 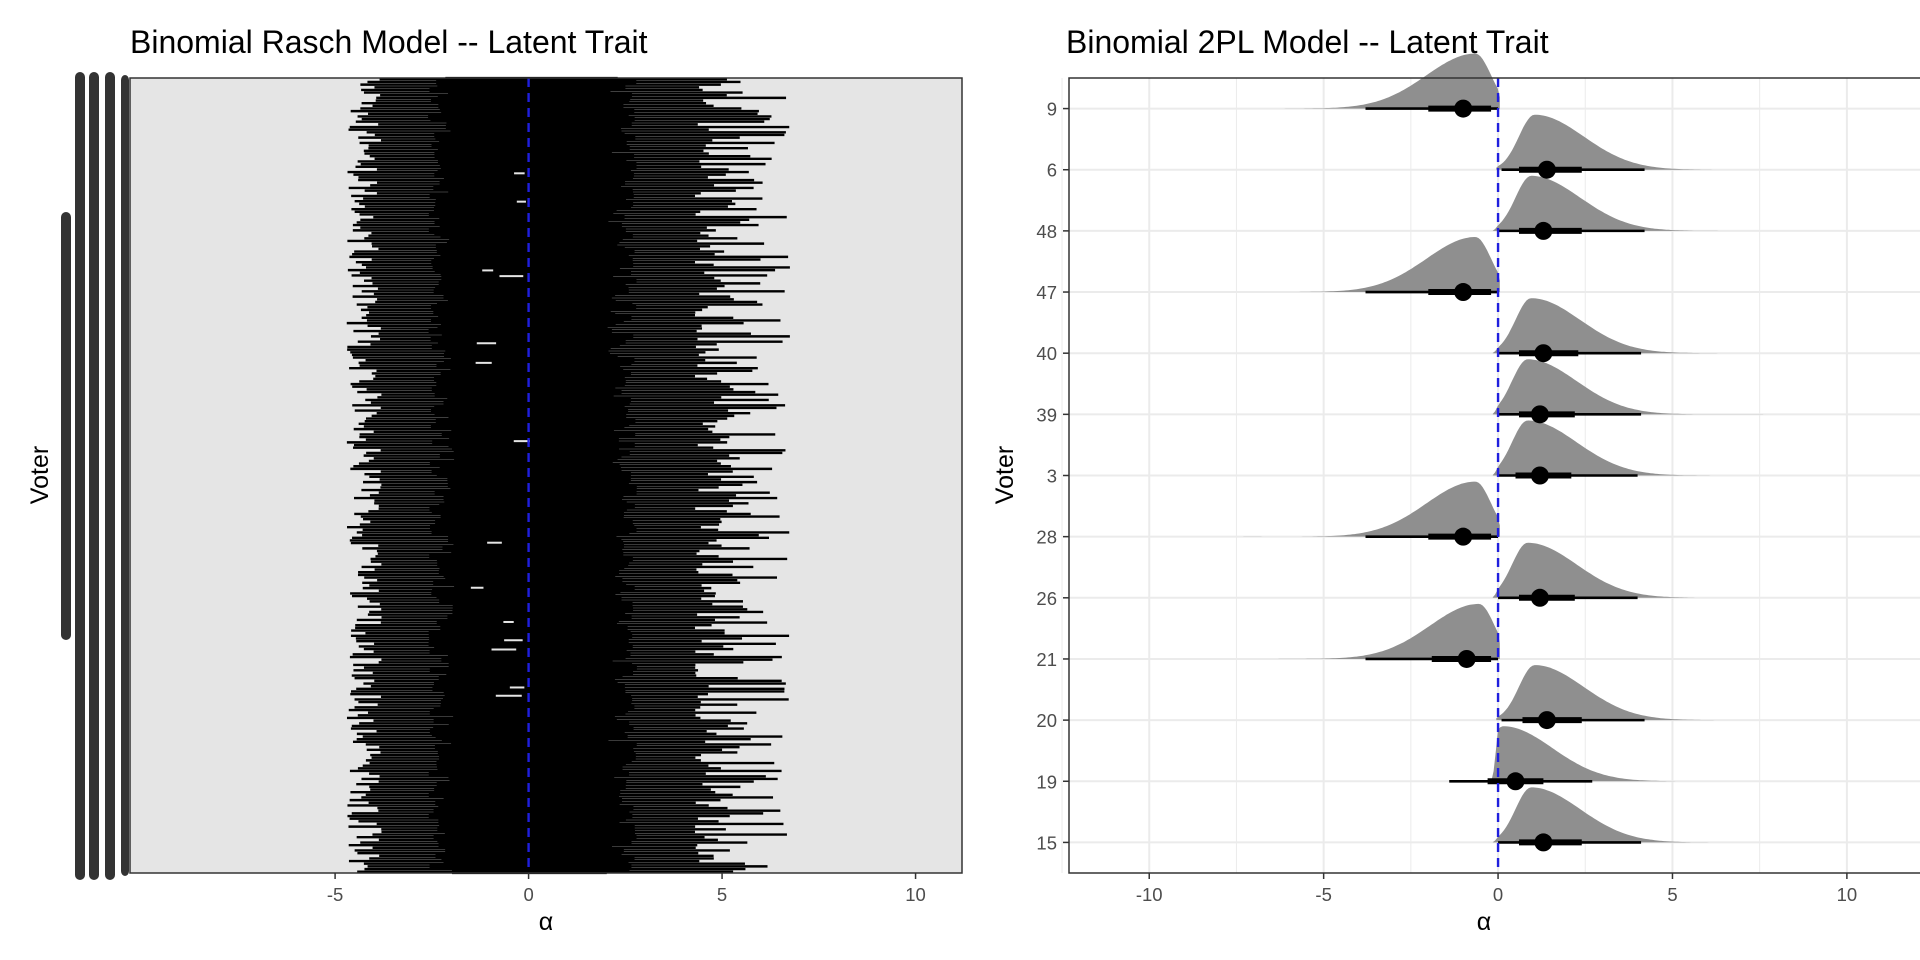 I want to click on y-tick-label: 39, so click(x=1046, y=414).